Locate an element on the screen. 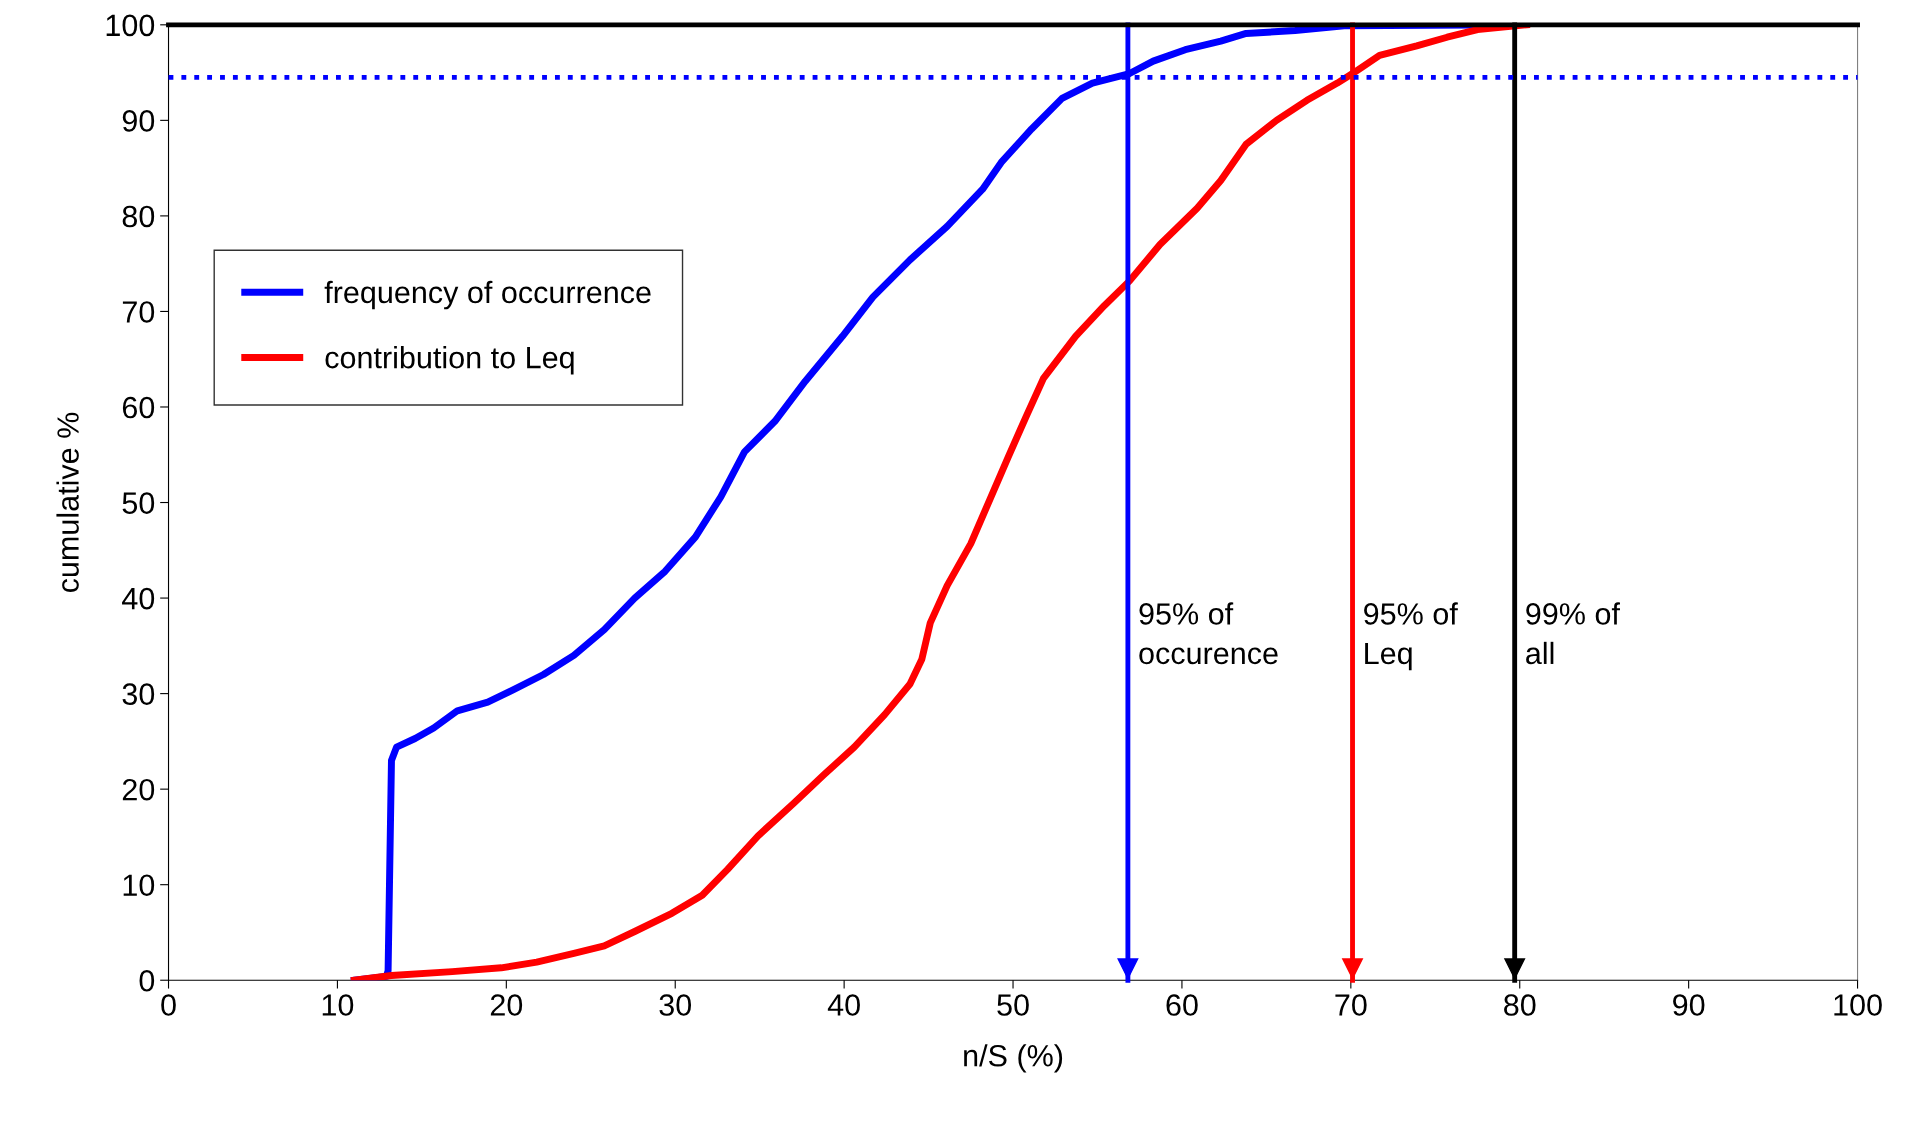 Image resolution: width=1915 pixels, height=1128 pixels. y-tick-label: 70 is located at coordinates (138, 312).